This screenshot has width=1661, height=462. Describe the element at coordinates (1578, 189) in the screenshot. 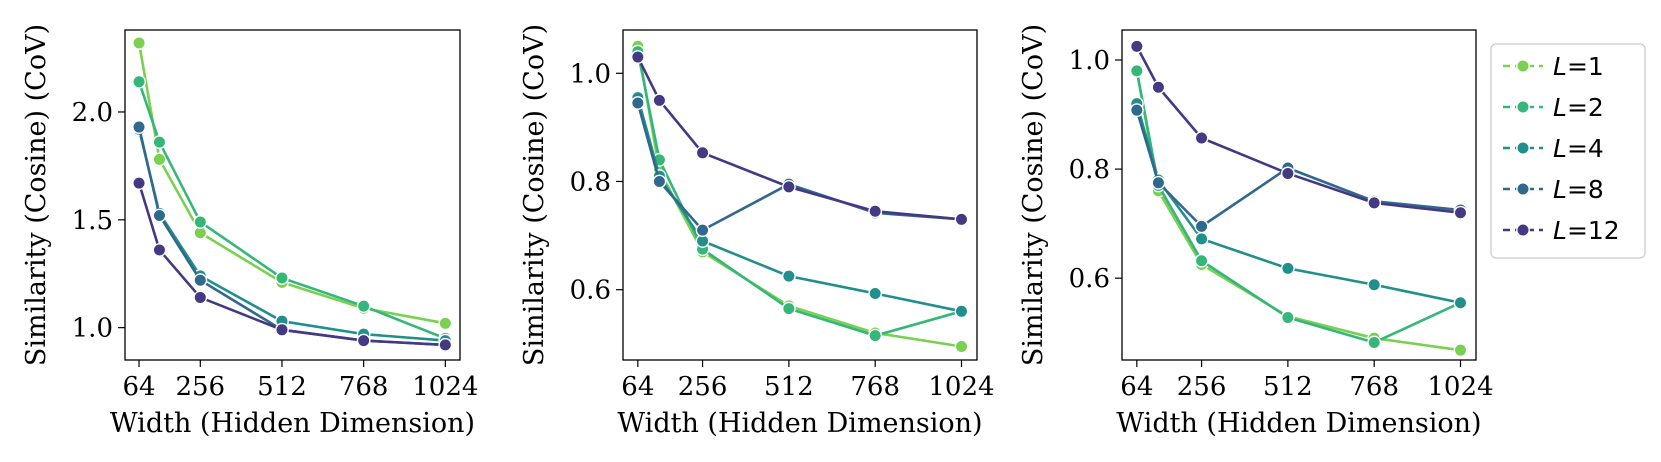

I see `legend-label: L=8` at that location.